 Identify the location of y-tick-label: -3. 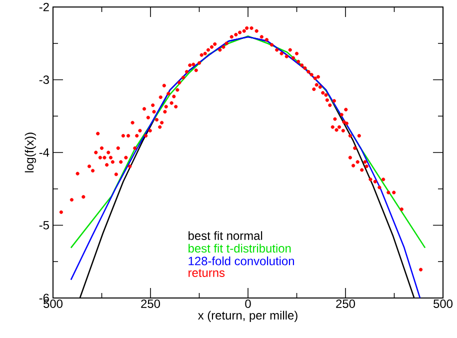
(44, 80).